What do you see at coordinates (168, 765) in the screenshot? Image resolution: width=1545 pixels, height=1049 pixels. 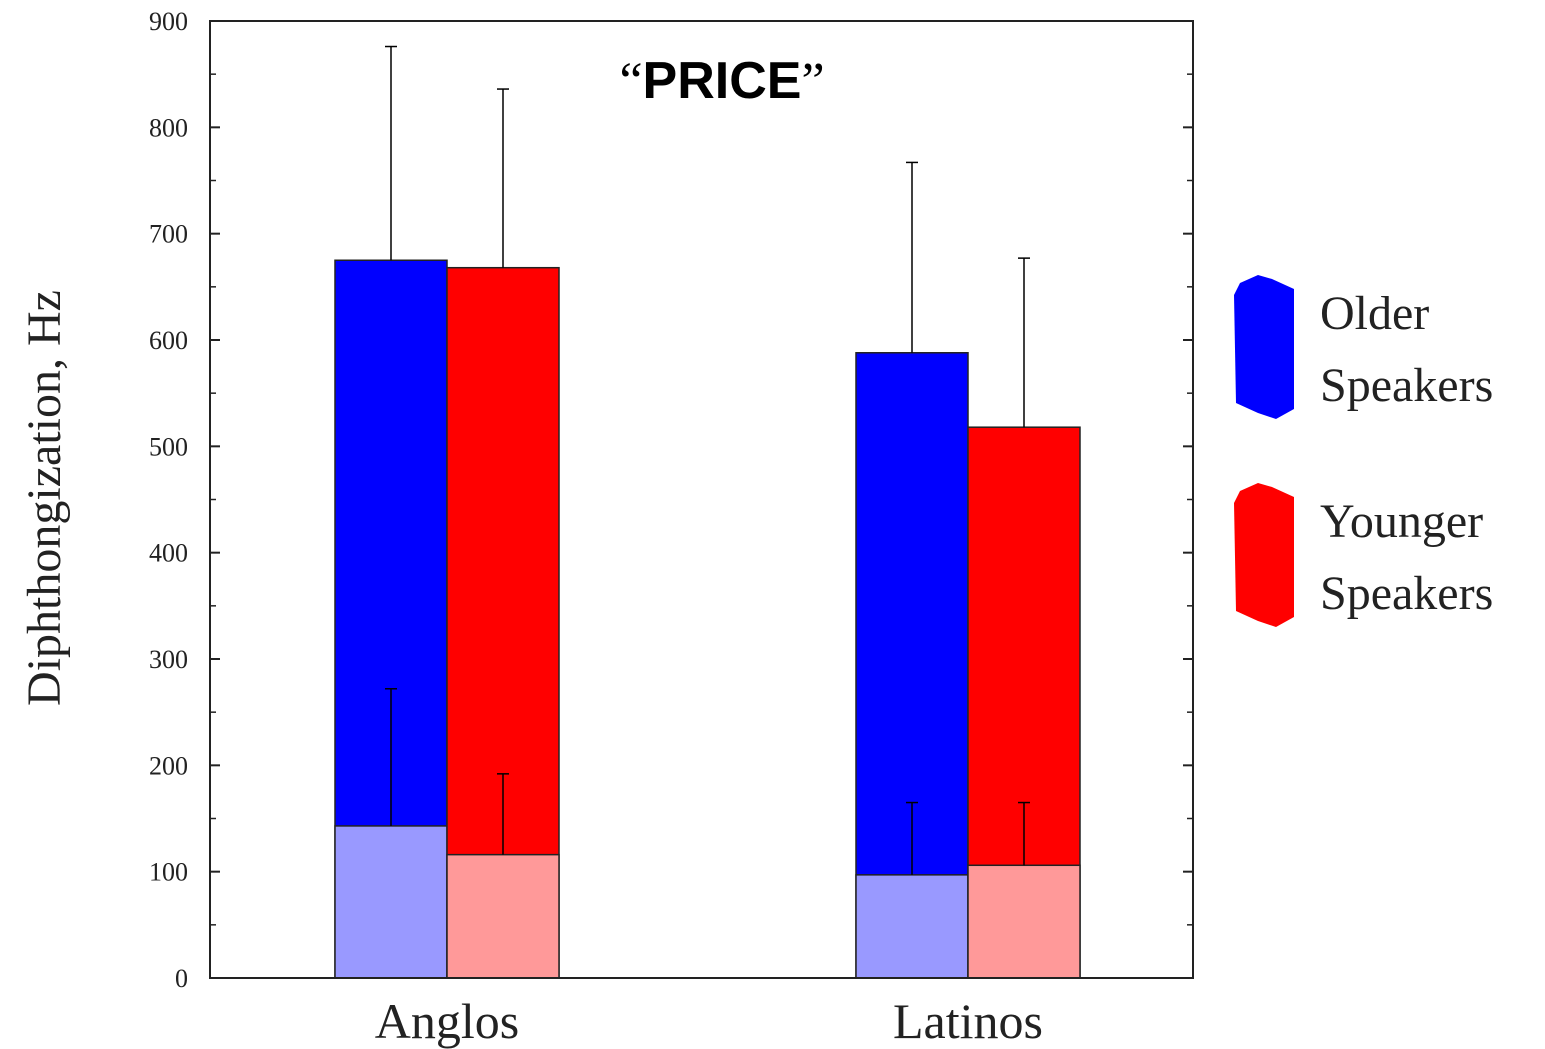 I see `y-tick-label-200: 200` at bounding box center [168, 765].